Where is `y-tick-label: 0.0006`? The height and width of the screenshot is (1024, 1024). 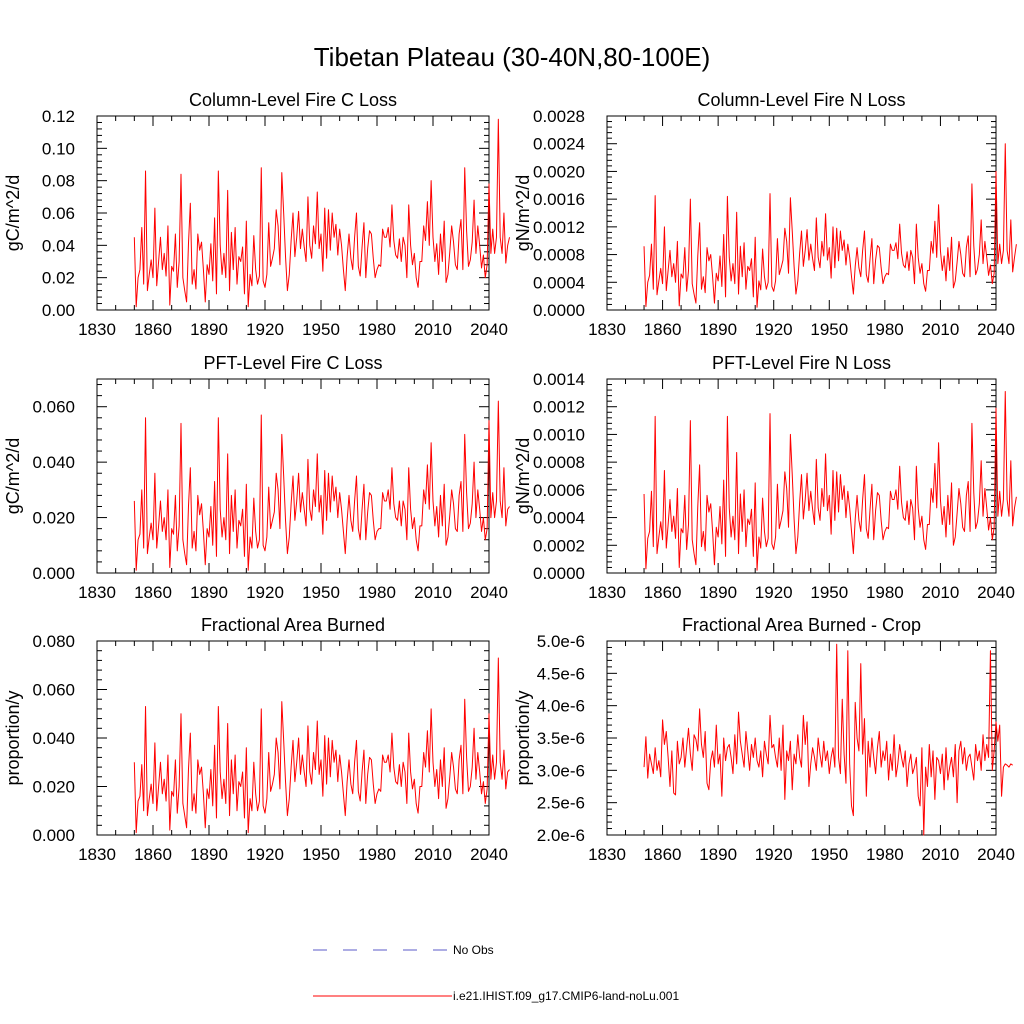
y-tick-label: 0.0006 is located at coordinates (559, 490).